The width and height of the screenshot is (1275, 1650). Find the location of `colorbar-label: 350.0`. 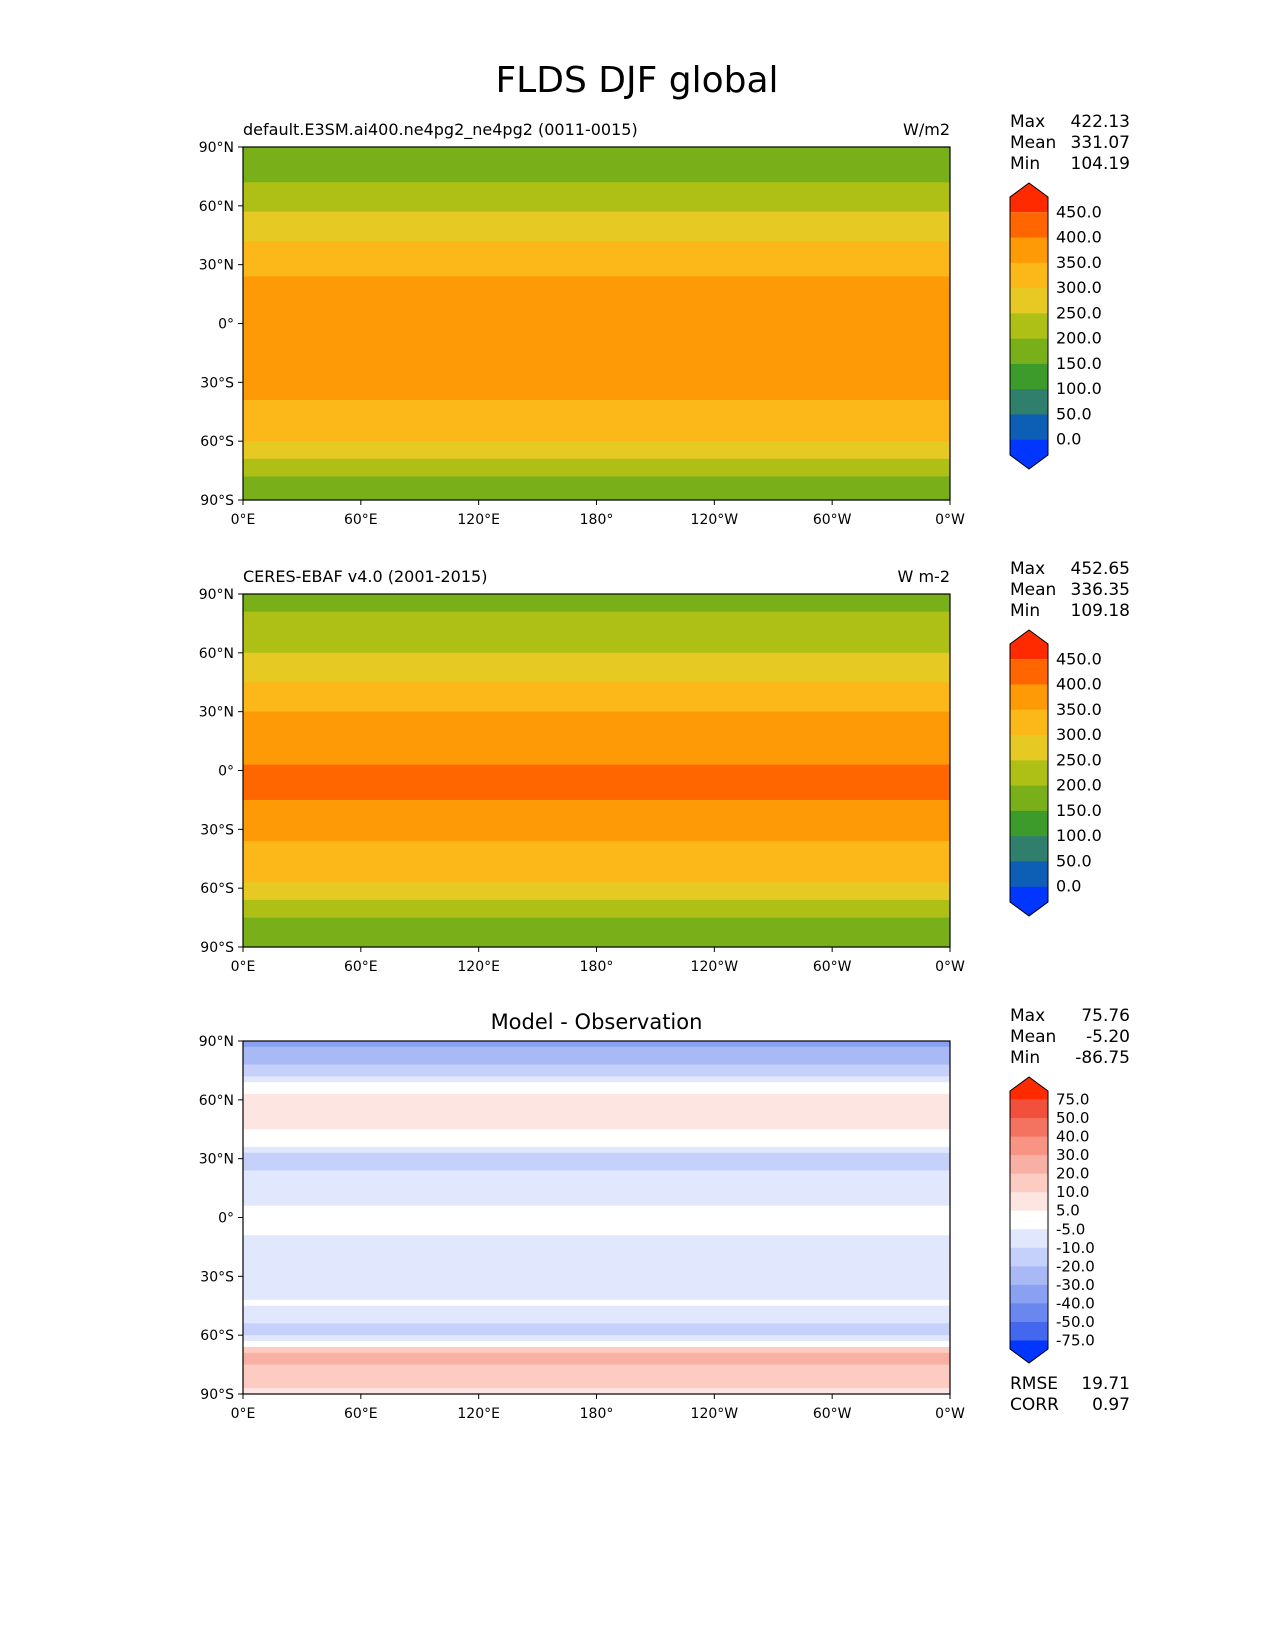

colorbar-label: 350.0 is located at coordinates (1079, 709).